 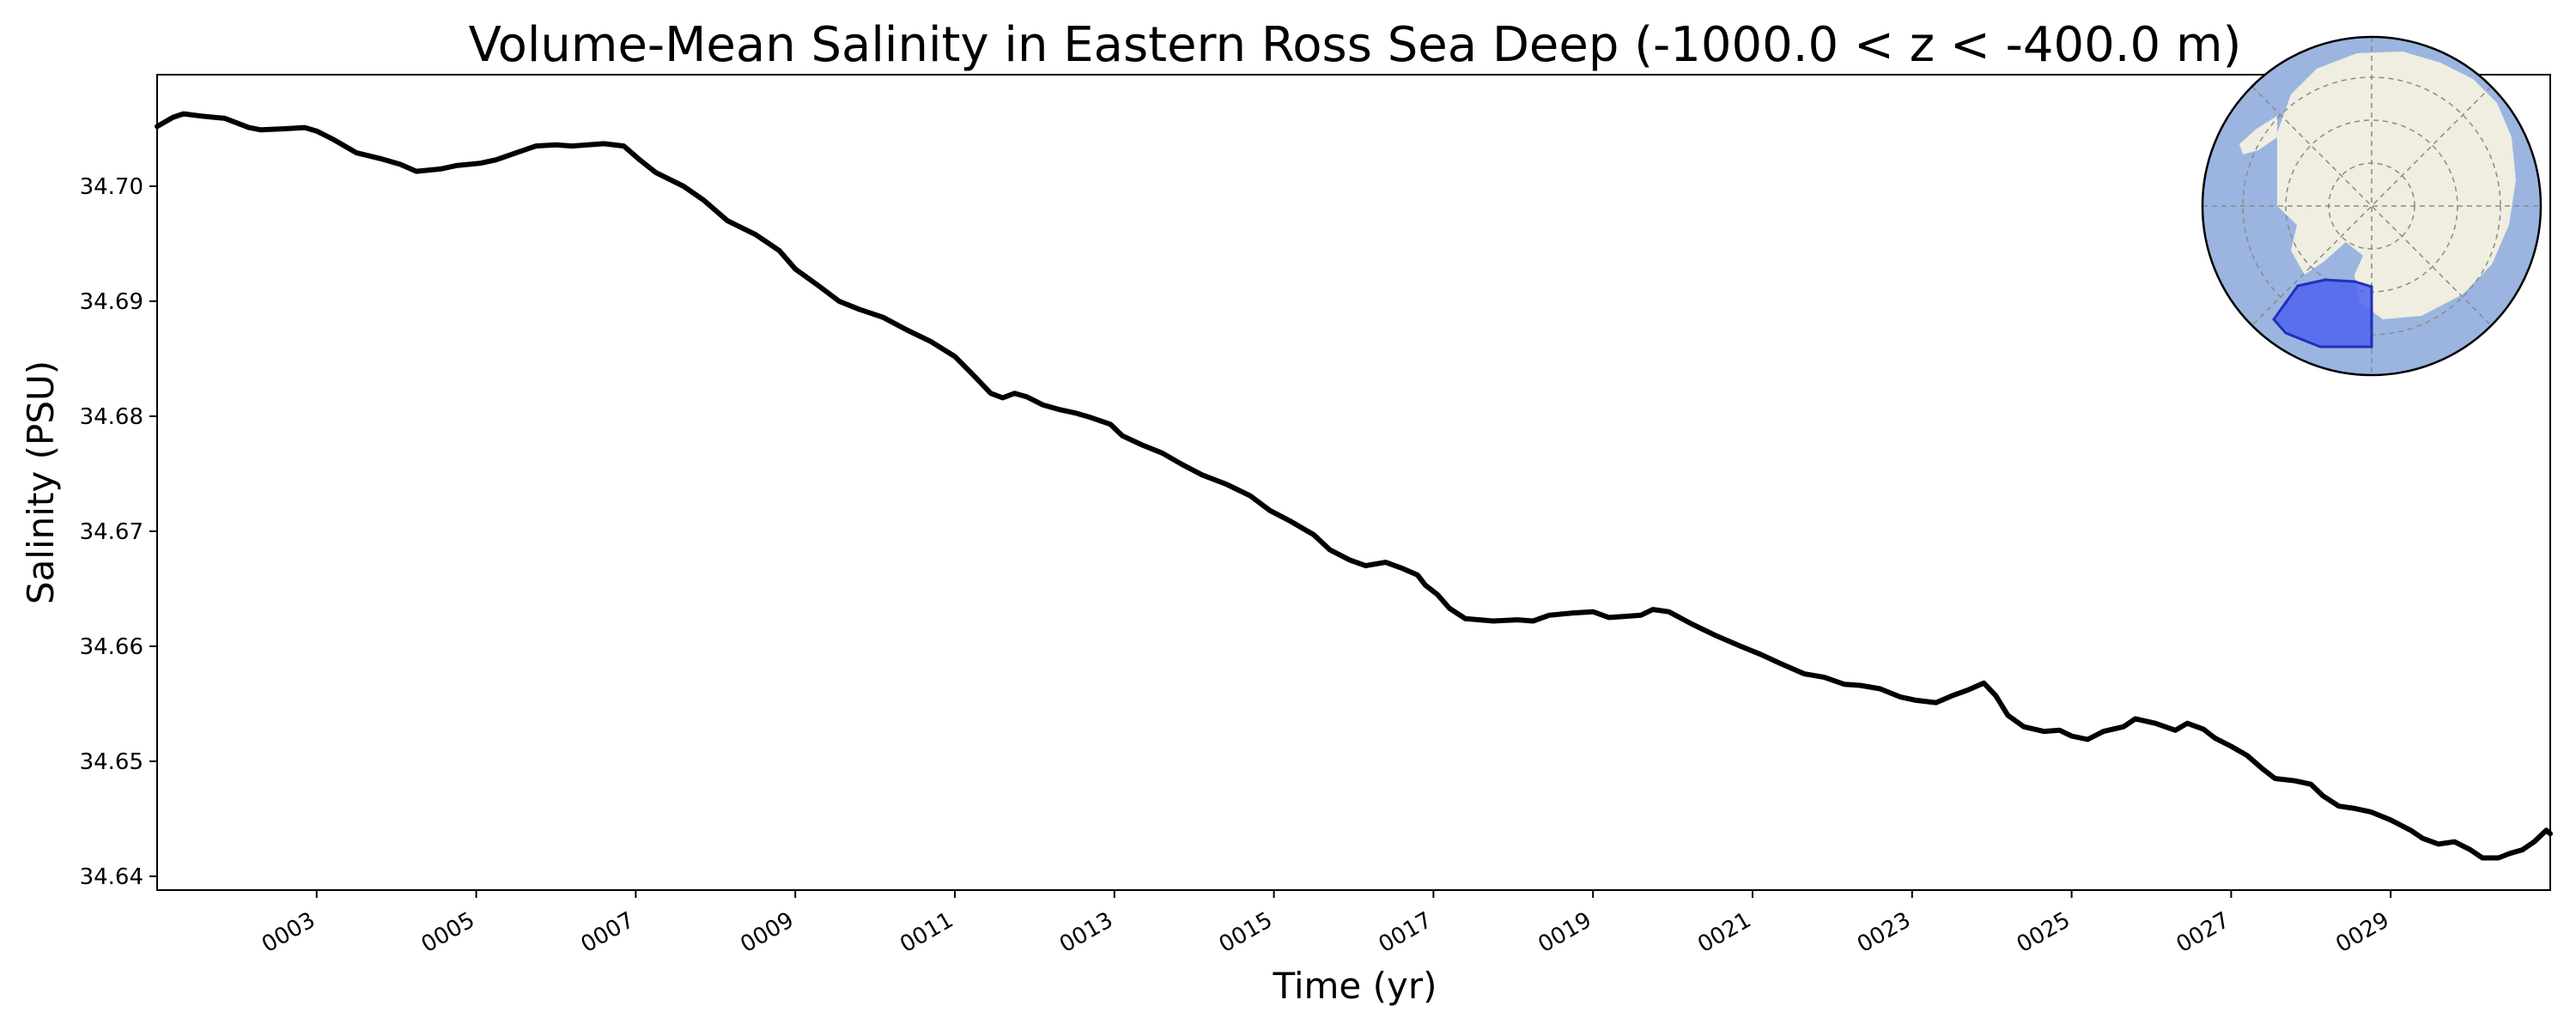 I want to click on x-tick-label: 0011, so click(x=926, y=932).